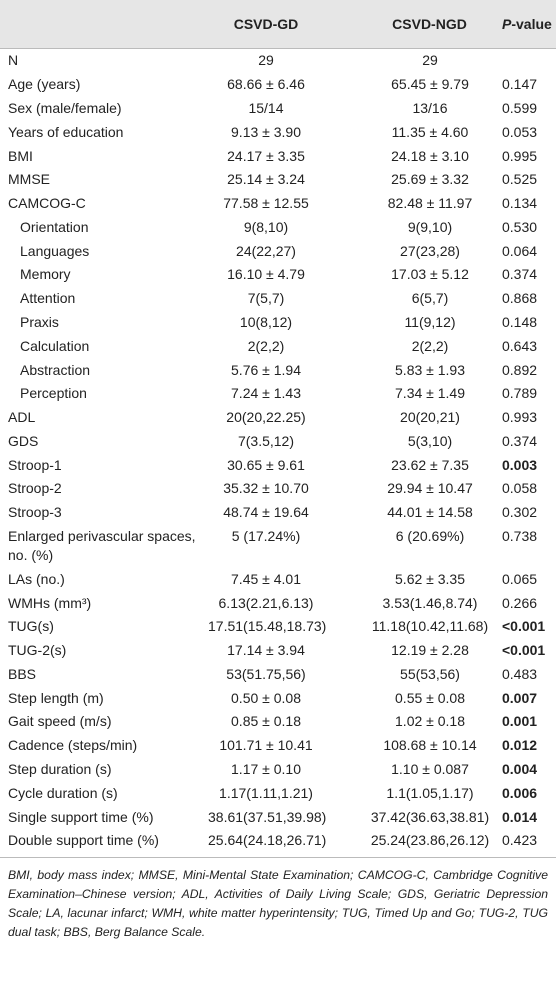 The width and height of the screenshot is (556, 986). What do you see at coordinates (266, 60) in the screenshot?
I see `table-cell: 29` at bounding box center [266, 60].